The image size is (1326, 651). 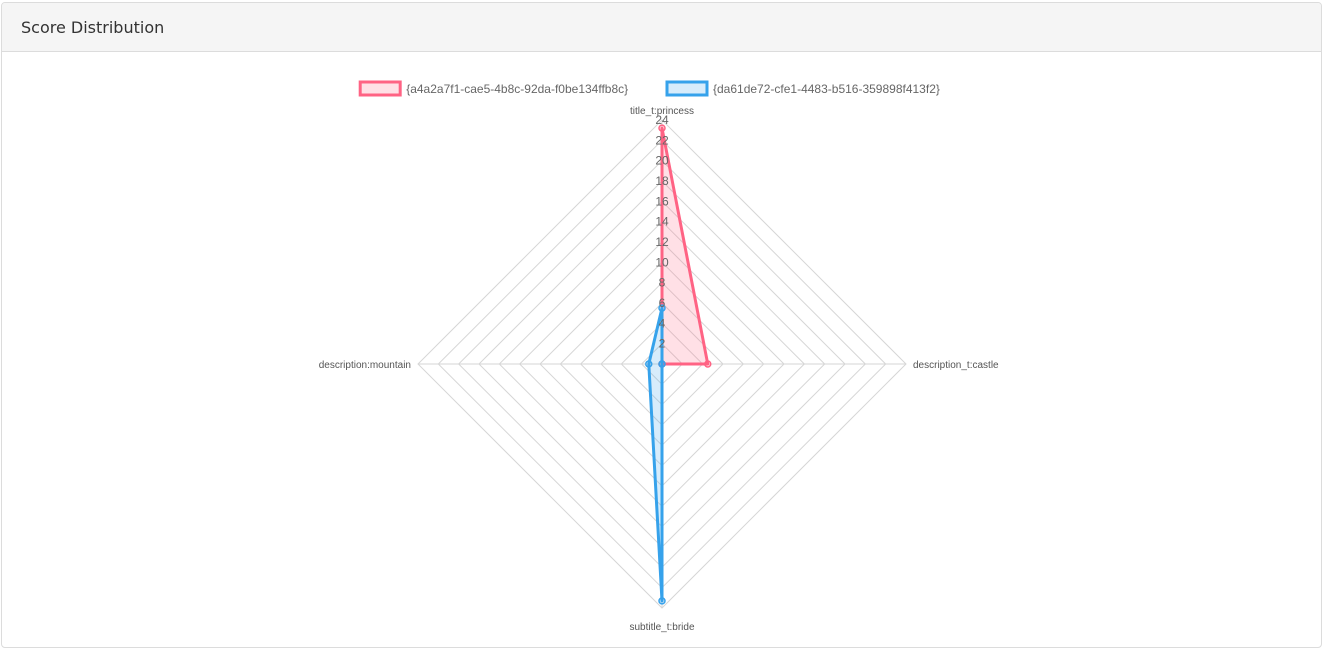 What do you see at coordinates (661, 627) in the screenshot?
I see `axis-label: subtitle_t:bride` at bounding box center [661, 627].